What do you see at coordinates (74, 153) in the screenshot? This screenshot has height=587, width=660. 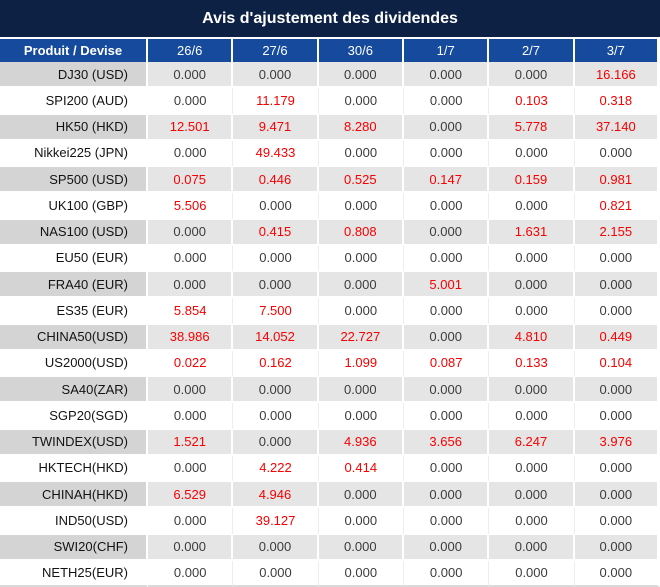 I see `product-label: Nikkei225 (JPN)` at bounding box center [74, 153].